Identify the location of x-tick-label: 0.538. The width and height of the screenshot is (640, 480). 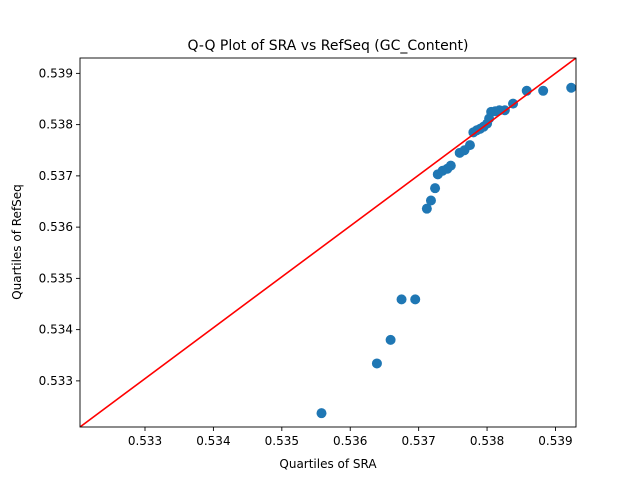
(487, 441).